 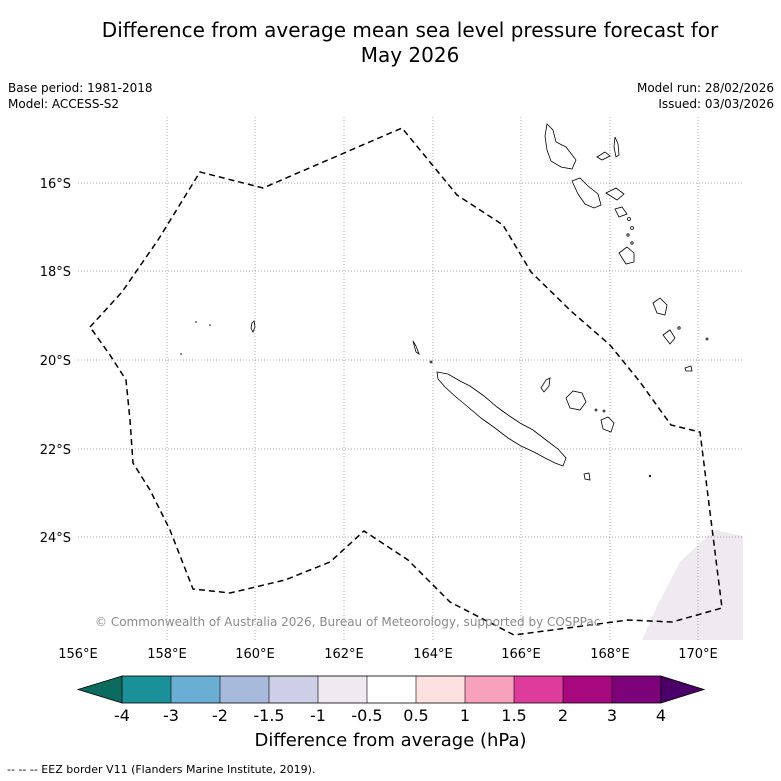 I want to click on lat-label-20s: 20°S, so click(x=55, y=361).